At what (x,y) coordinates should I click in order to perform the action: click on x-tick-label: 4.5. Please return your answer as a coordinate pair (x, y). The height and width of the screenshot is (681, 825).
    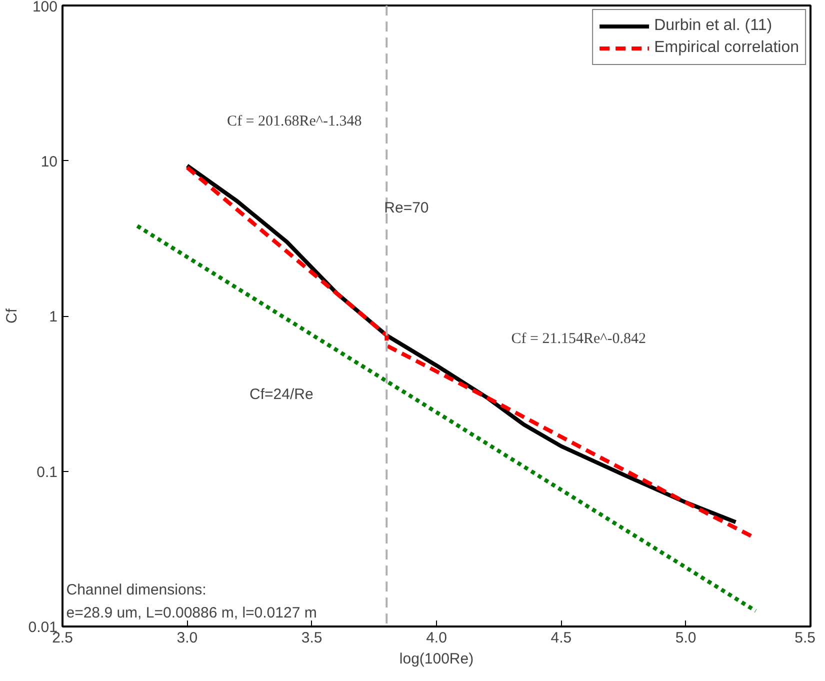
    Looking at the image, I should click on (561, 638).